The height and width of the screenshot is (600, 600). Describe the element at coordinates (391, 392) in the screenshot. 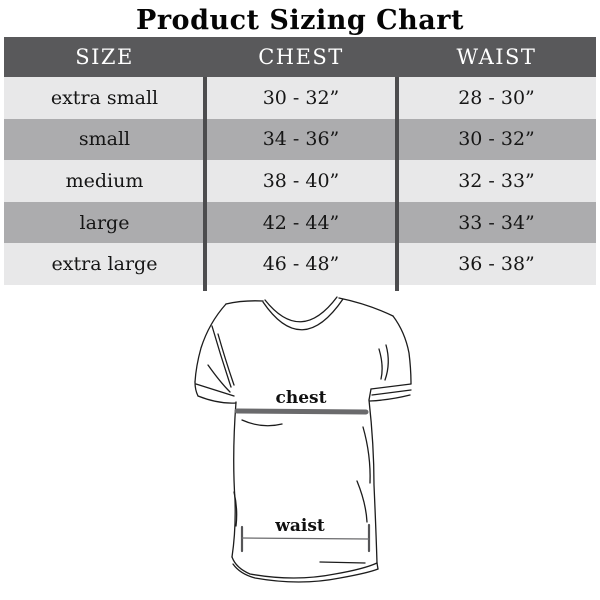

I see `right-cuff-mid` at that location.